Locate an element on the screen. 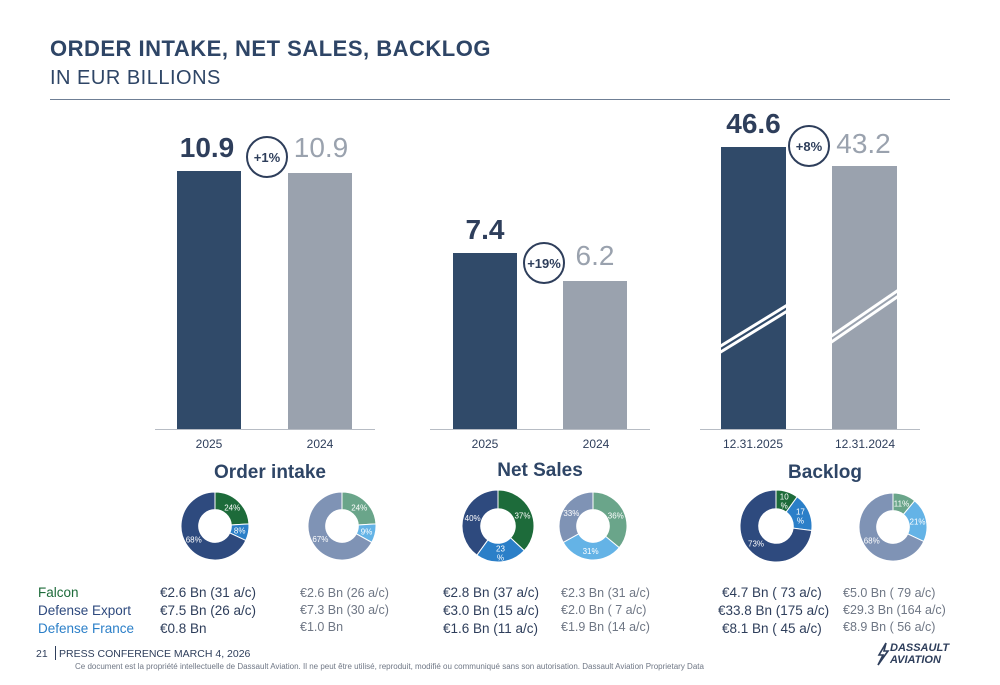  legend-defense-france: Defense France is located at coordinates (86, 628).